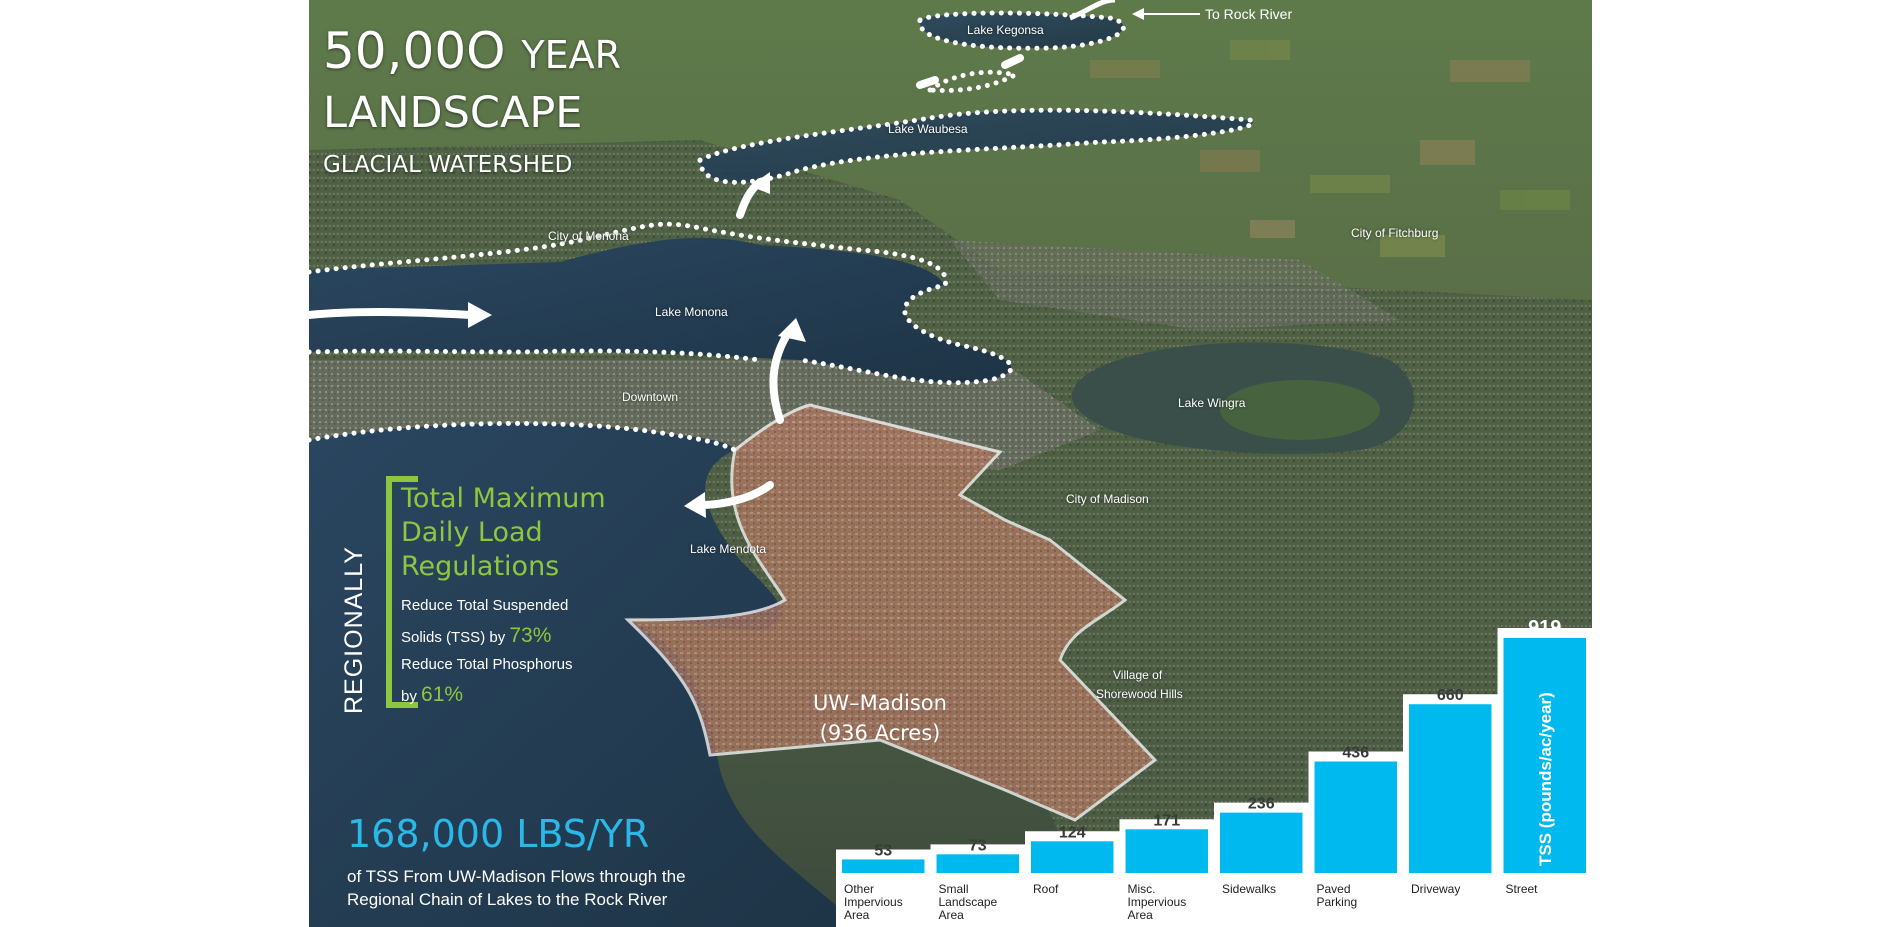 This screenshot has height=927, width=1900. I want to click on label-city-of-monona: City of Monona, so click(588, 236).